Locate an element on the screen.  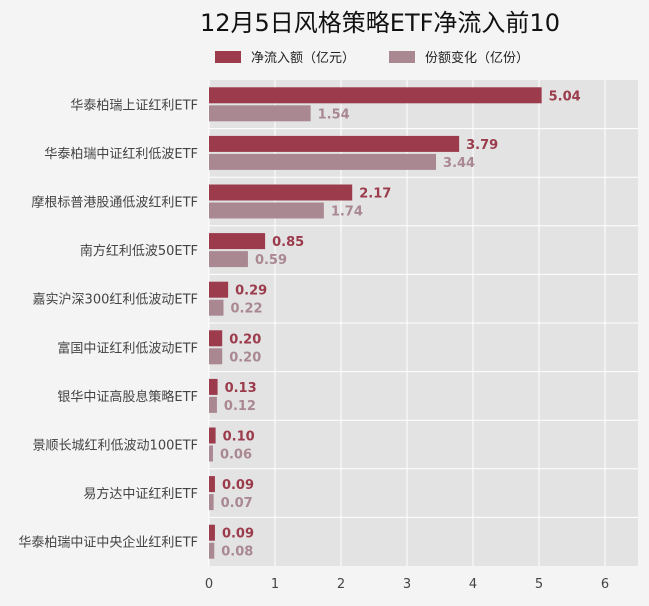
data-label-share: 1.74 is located at coordinates (347, 212).